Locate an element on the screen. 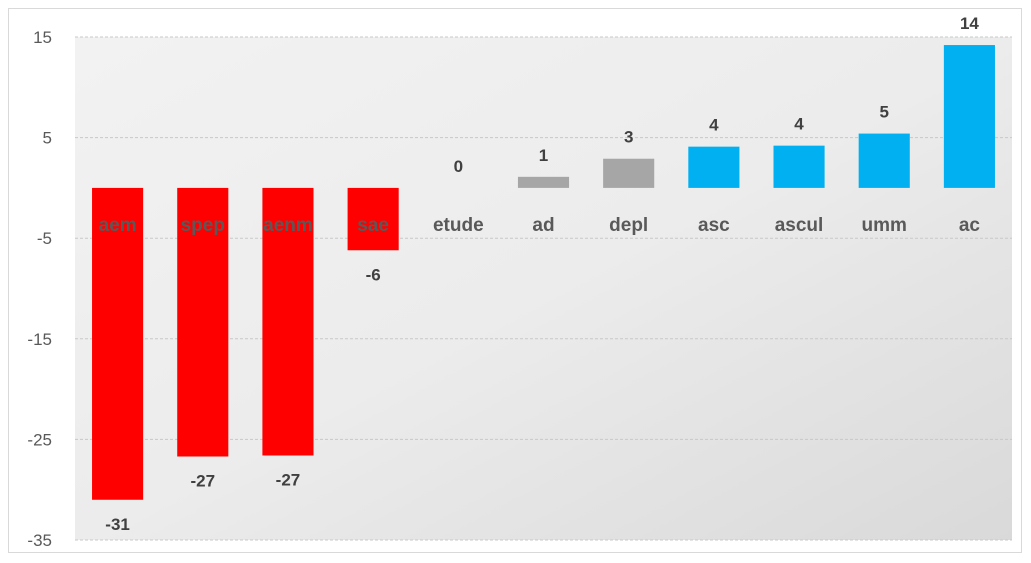 The image size is (1031, 563). bar-umm is located at coordinates (884, 160).